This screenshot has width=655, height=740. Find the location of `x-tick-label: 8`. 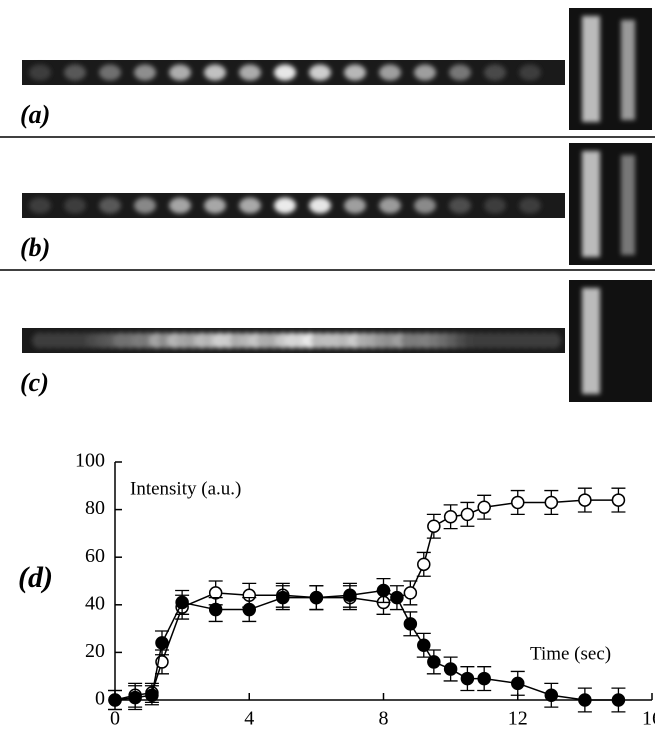

x-tick-label: 8 is located at coordinates (384, 719).